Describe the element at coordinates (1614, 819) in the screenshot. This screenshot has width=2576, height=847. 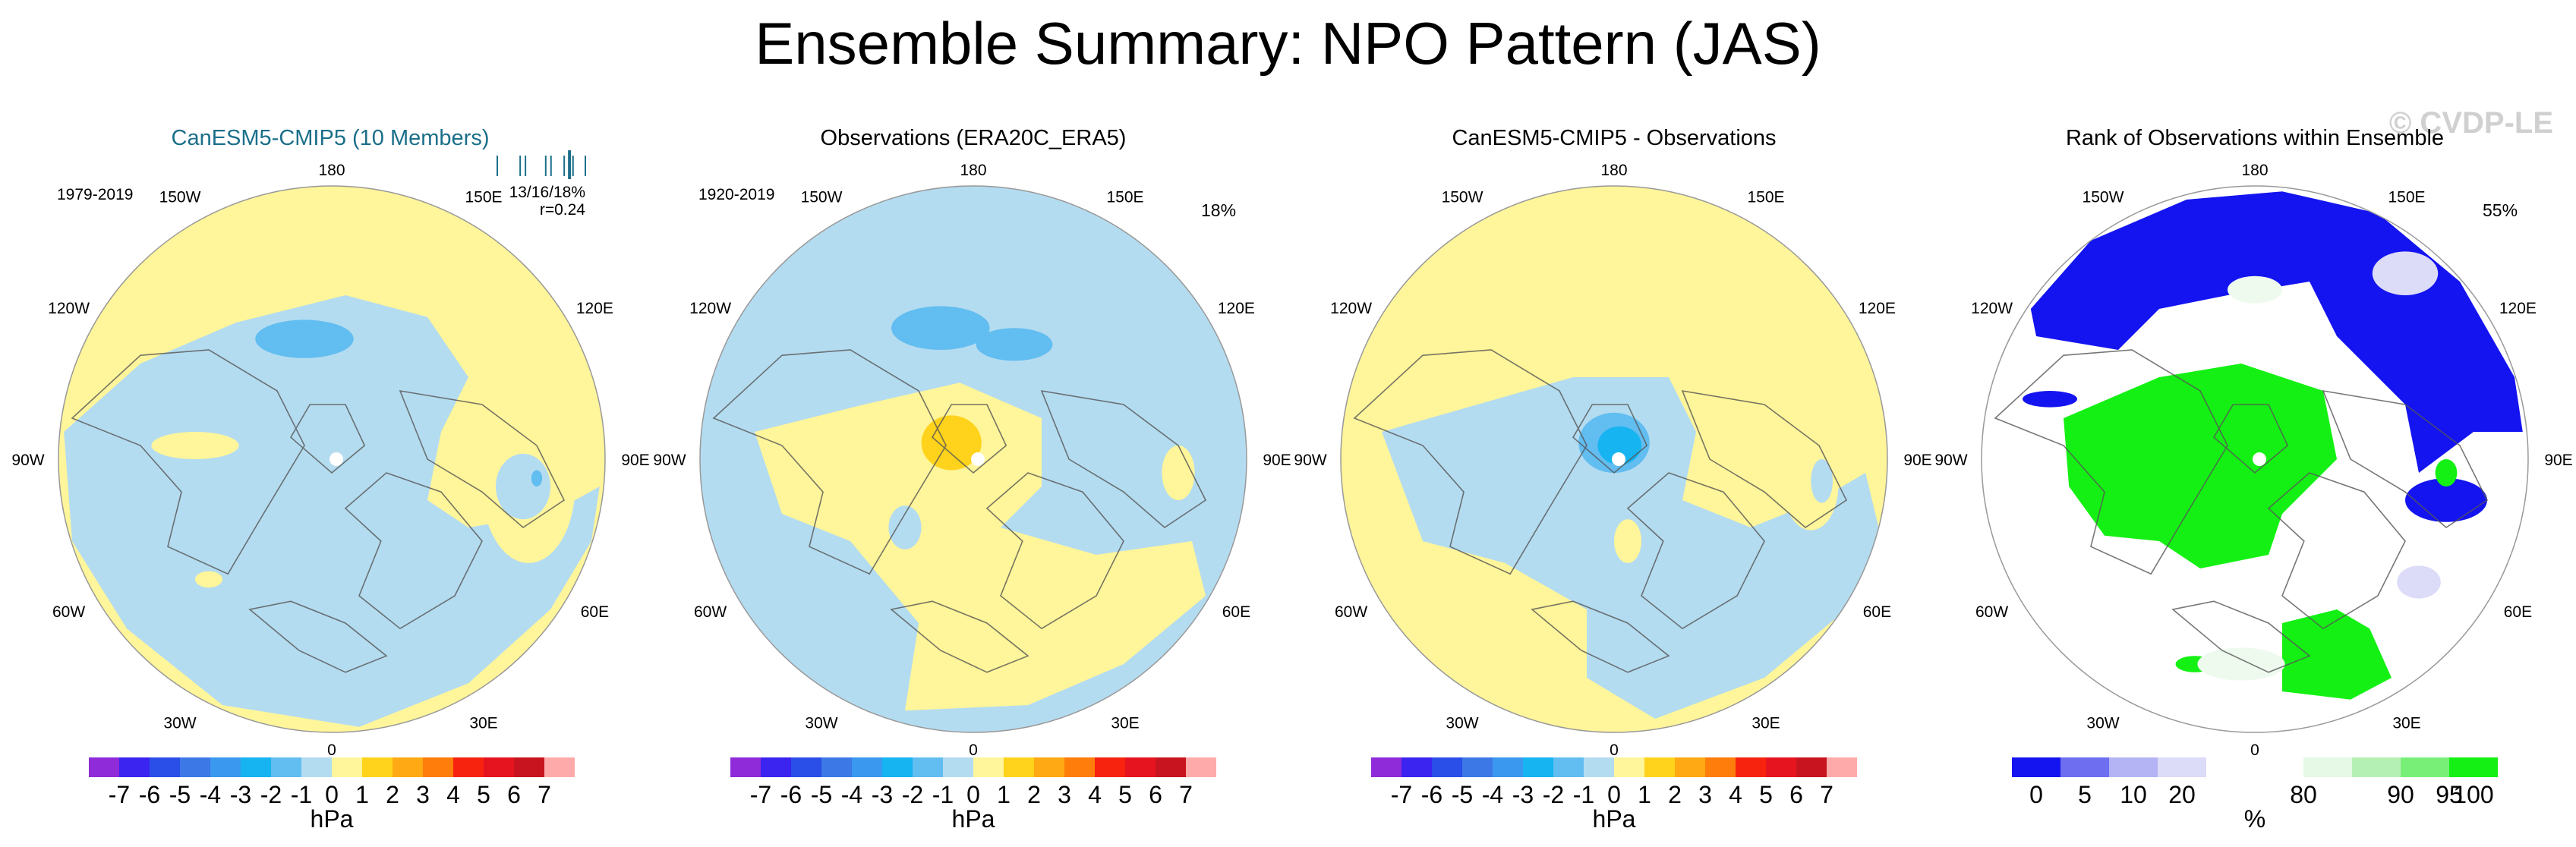
I see `colorbar-label: hPa` at that location.